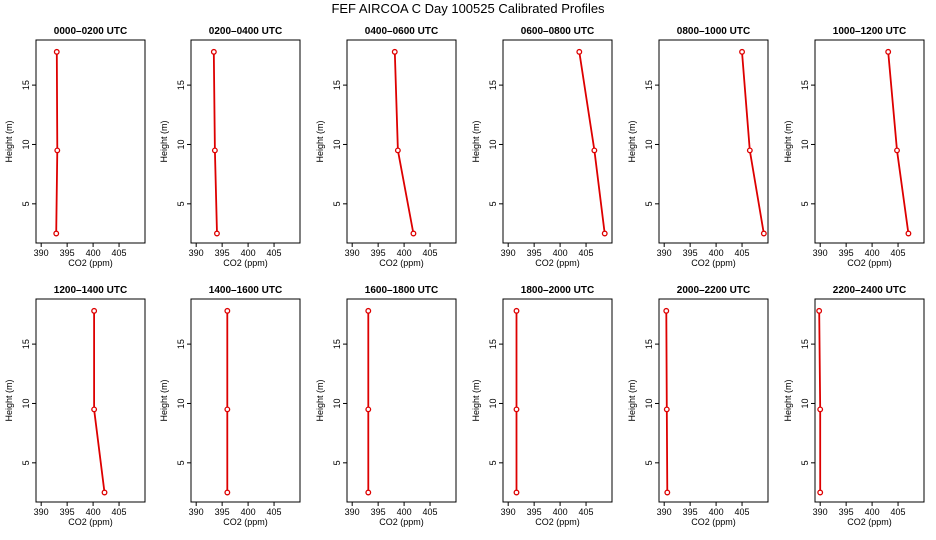  Describe the element at coordinates (401, 290) in the screenshot. I see `panel-title: 1600–1800 UTC` at that location.